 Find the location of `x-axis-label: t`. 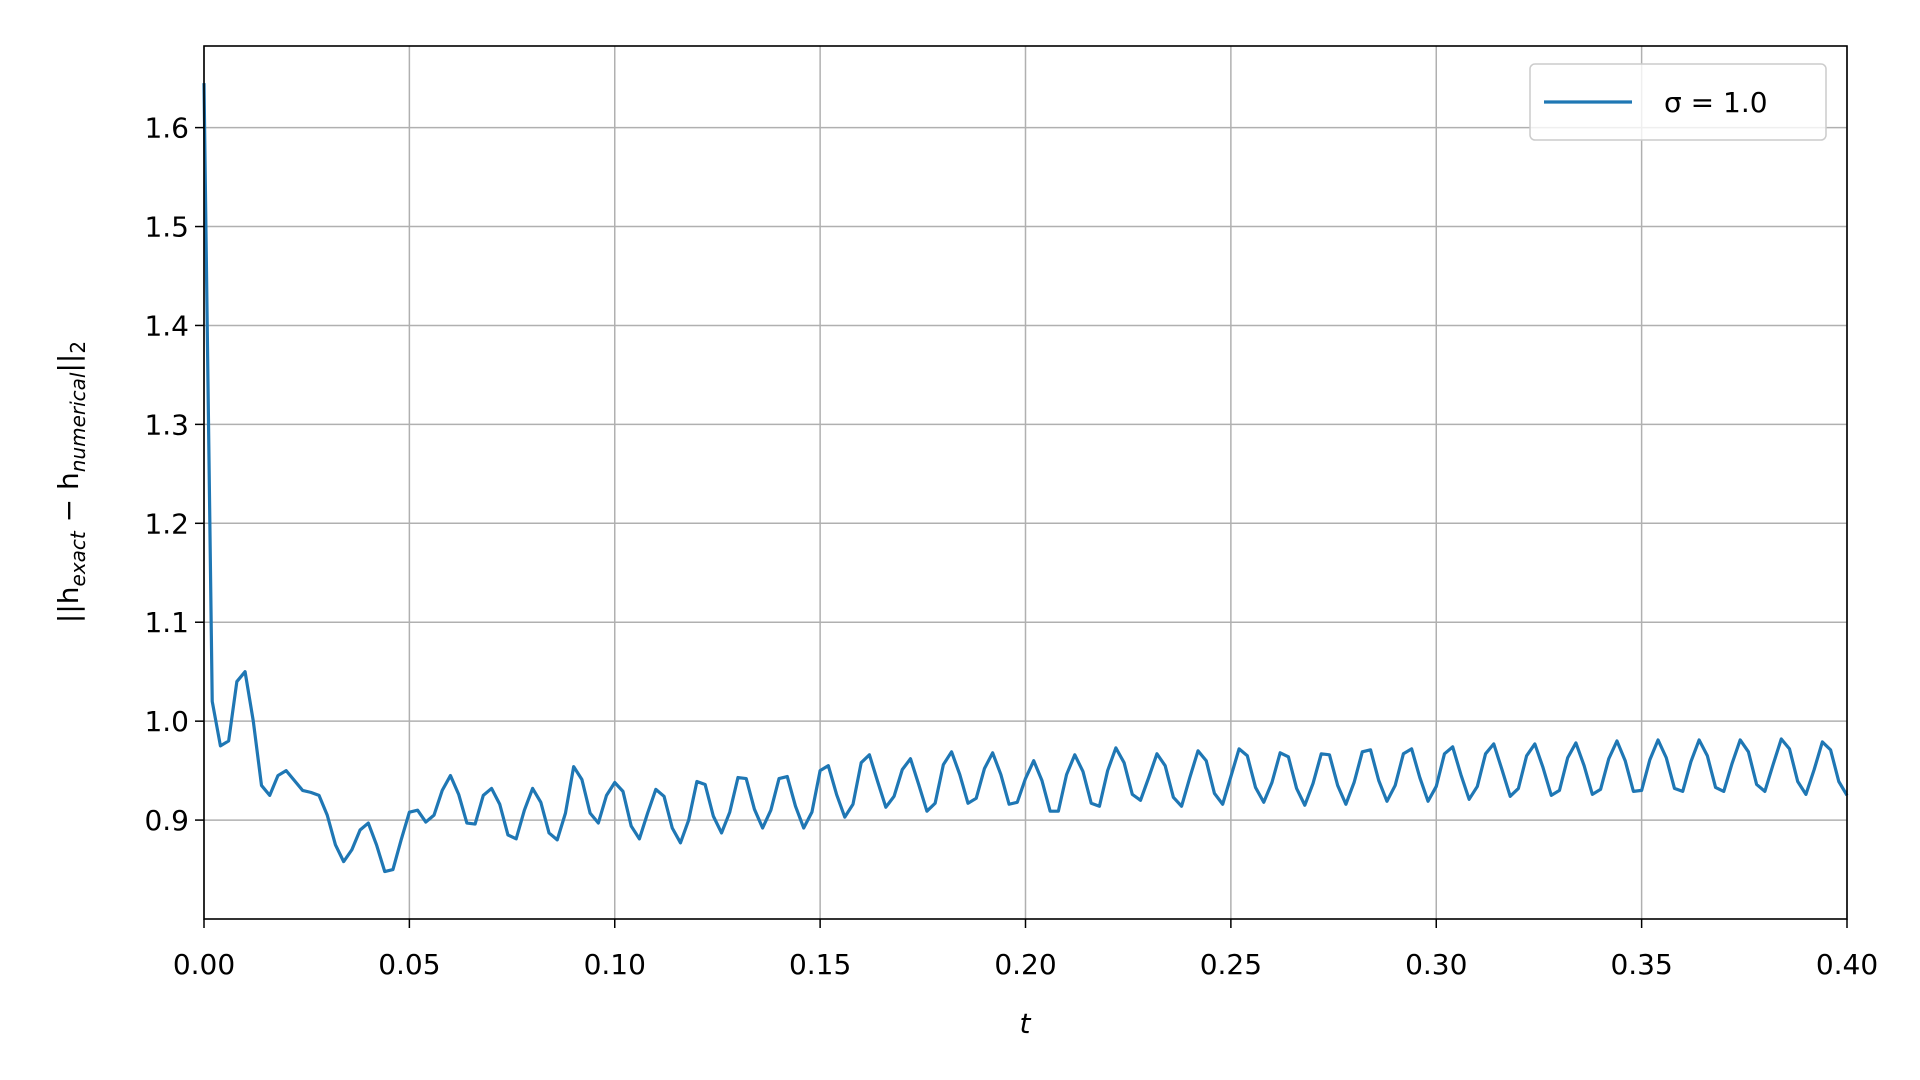

x-axis-label: t is located at coordinates (1026, 1023).